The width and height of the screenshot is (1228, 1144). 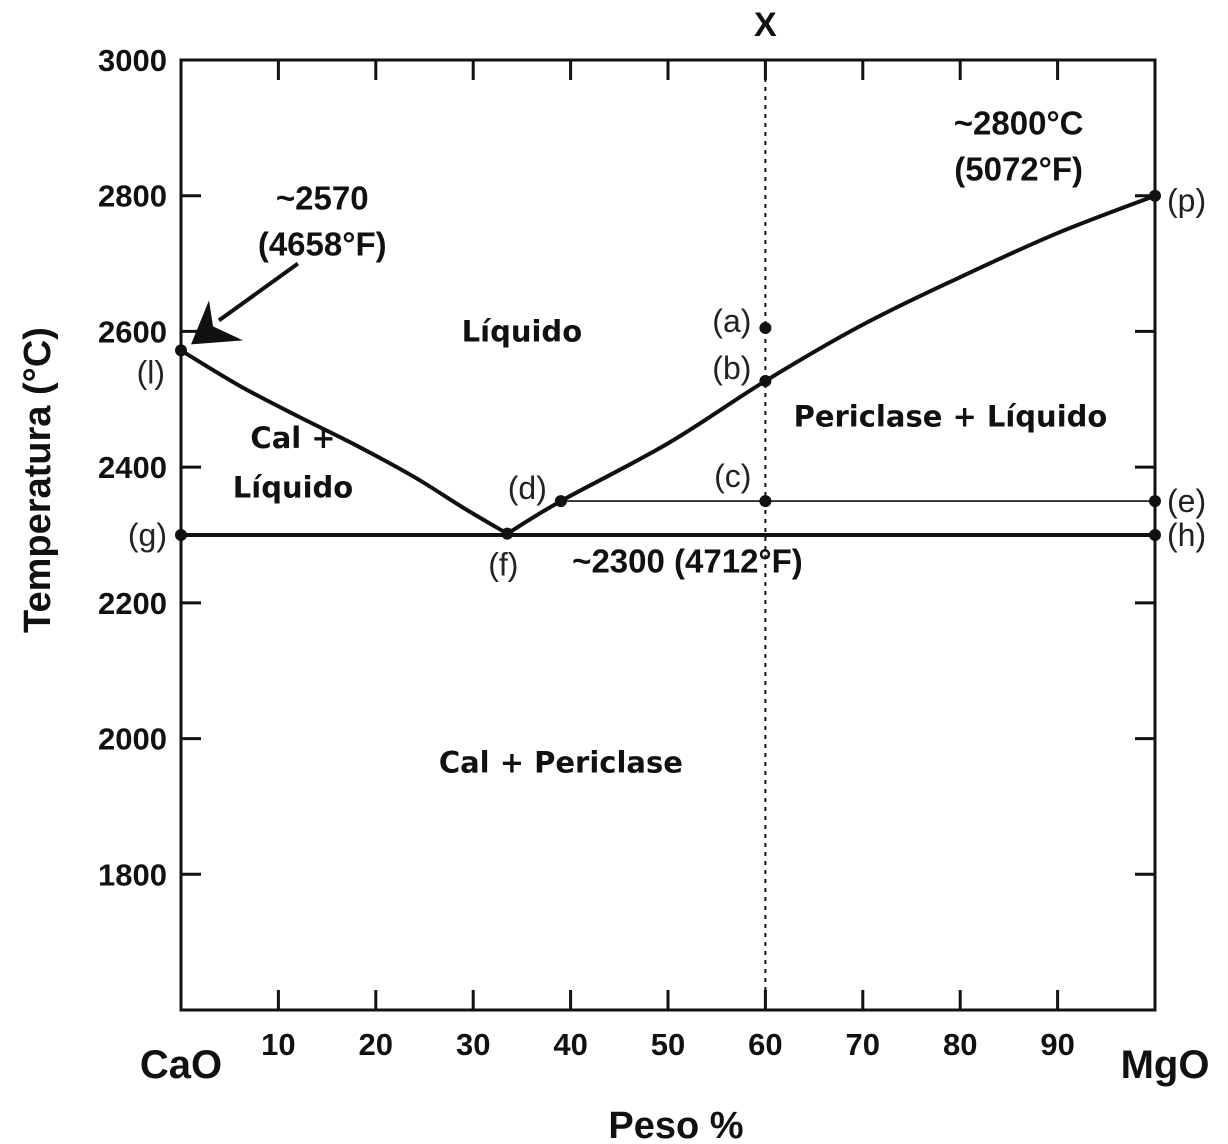 I want to click on point-label: (d), so click(x=527, y=488).